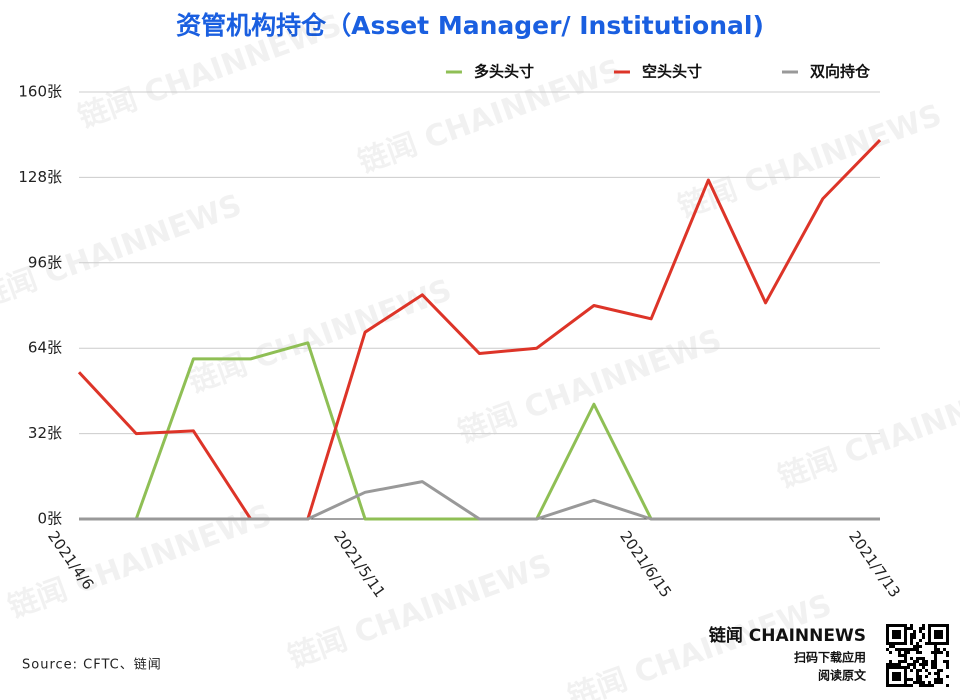  What do you see at coordinates (830, 657) in the screenshot?
I see `qr-caption: 扫码下载应用` at bounding box center [830, 657].